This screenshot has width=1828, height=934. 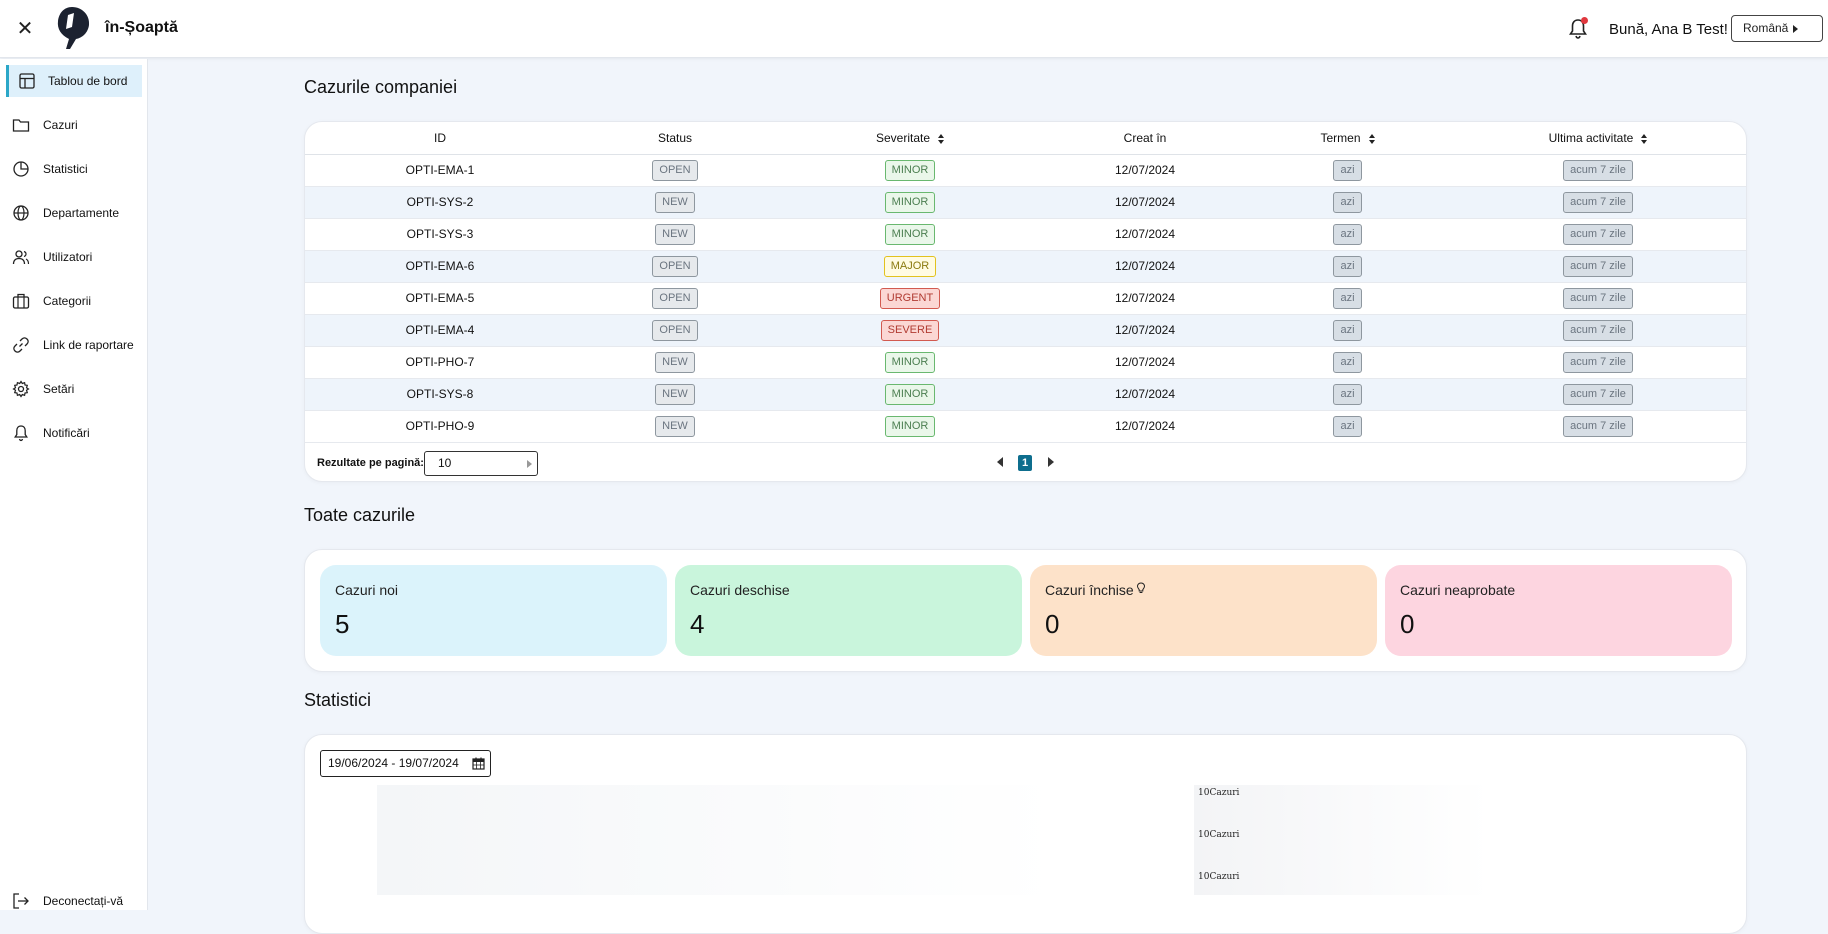 What do you see at coordinates (74, 81) in the screenshot?
I see `sidebar-item-dashboard: Tablou de bord` at bounding box center [74, 81].